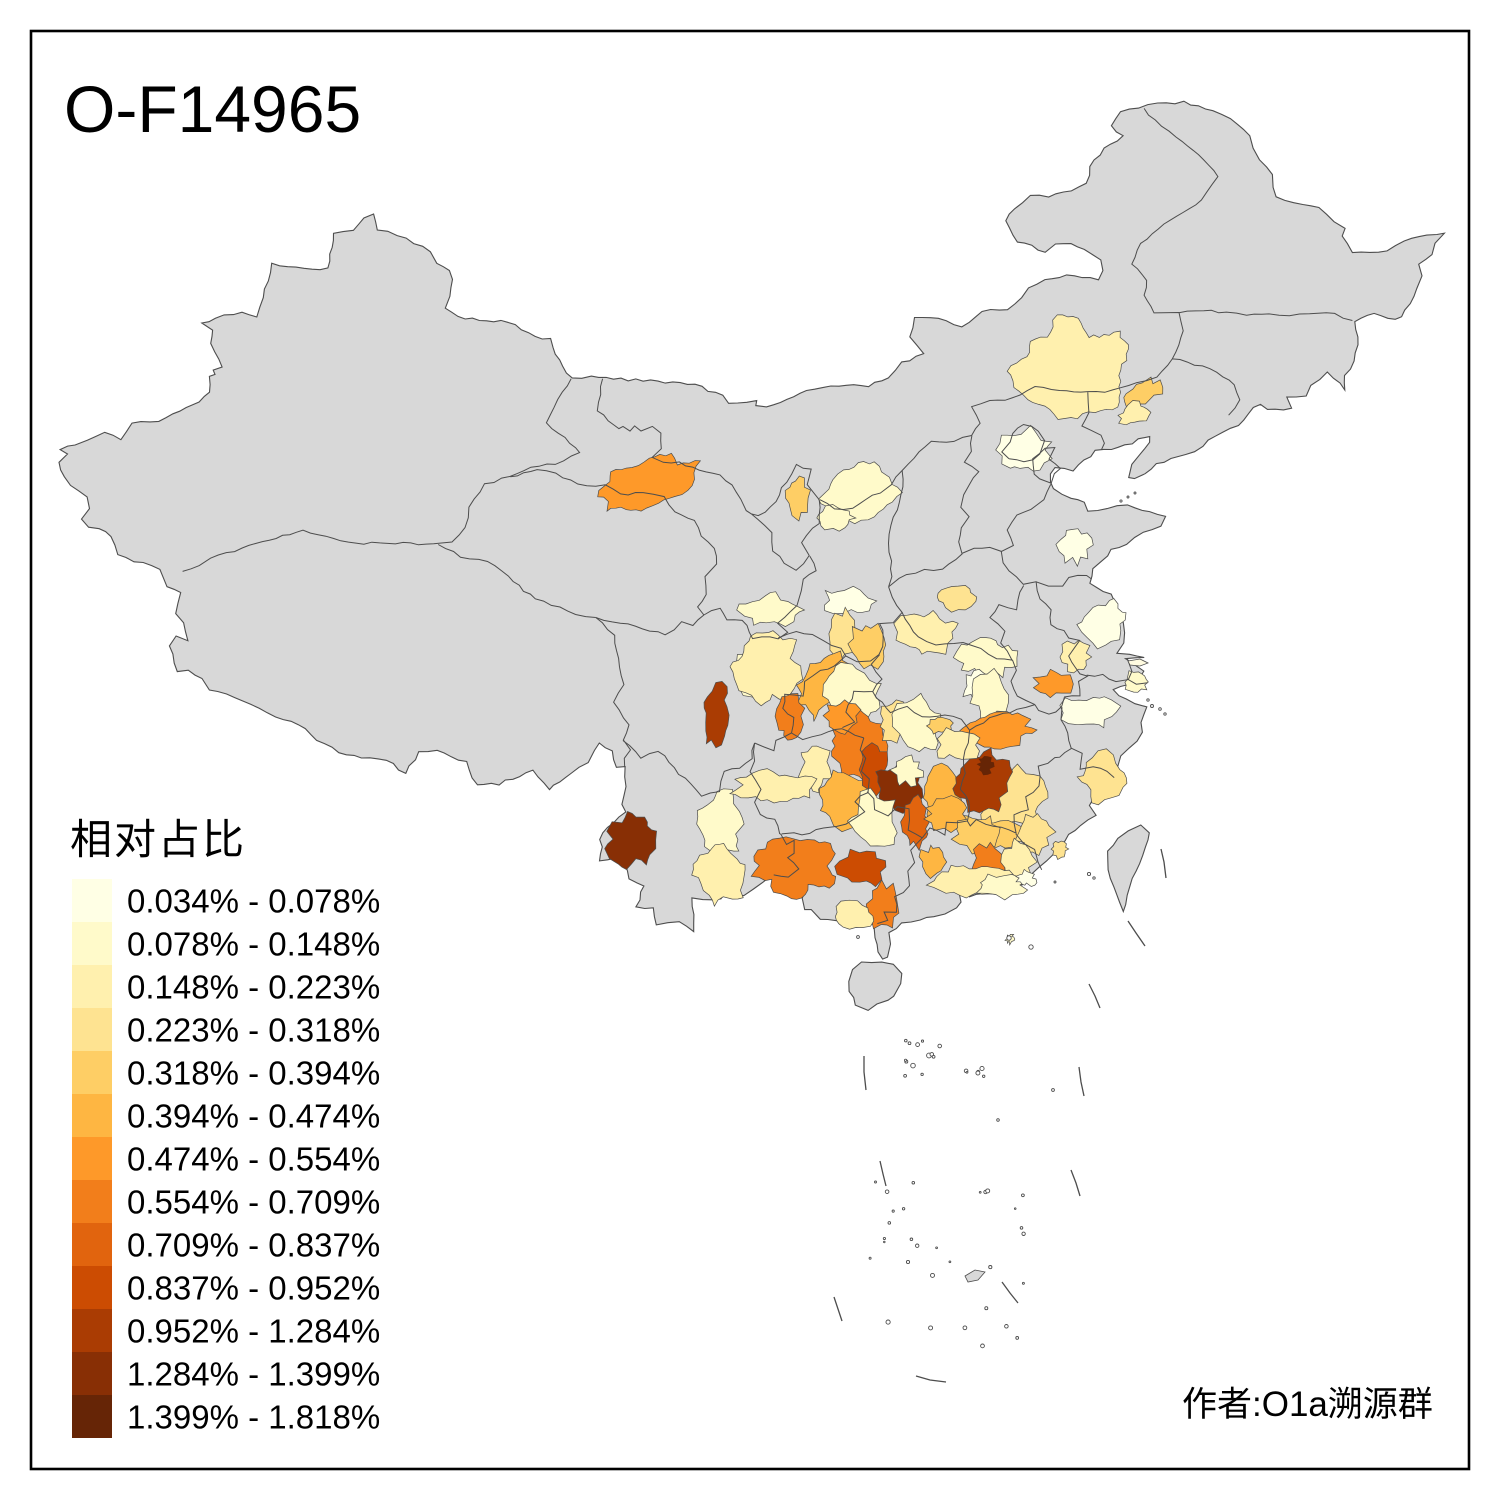 The image size is (1500, 1500). Describe the element at coordinates (253, 987) in the screenshot. I see `svg-text: 0.148% - 0.223%` at that location.